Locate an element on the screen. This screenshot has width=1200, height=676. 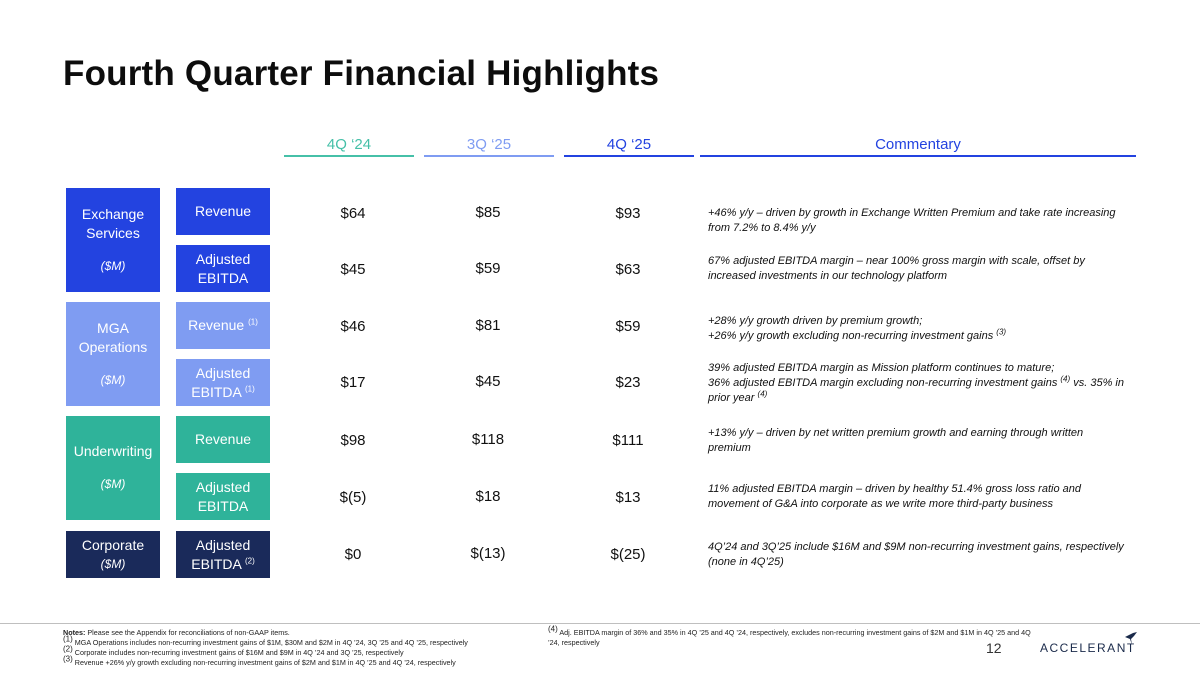
company-logo: ACCELERANT is located at coordinates (1088, 643).